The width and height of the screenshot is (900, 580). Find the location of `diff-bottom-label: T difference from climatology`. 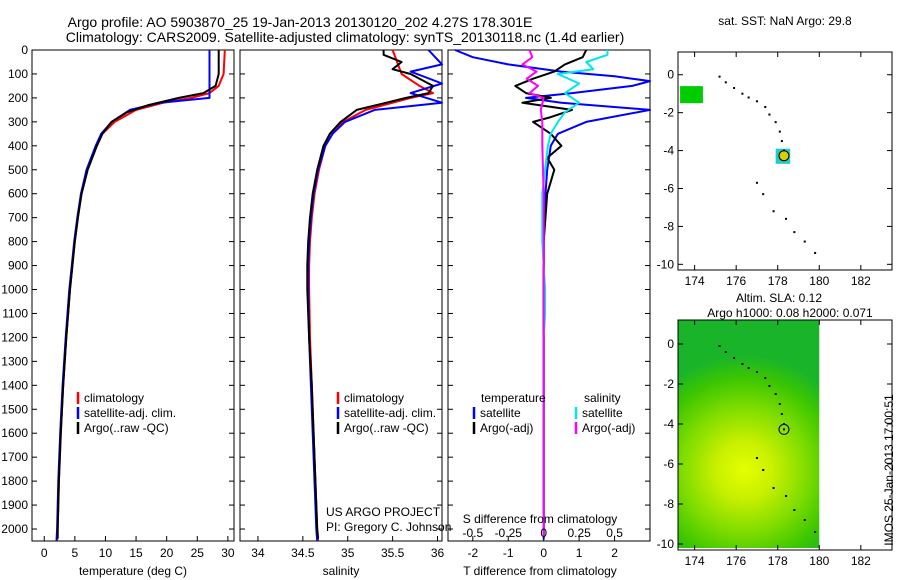

diff-bottom-label: T difference from climatology is located at coordinates (540, 571).